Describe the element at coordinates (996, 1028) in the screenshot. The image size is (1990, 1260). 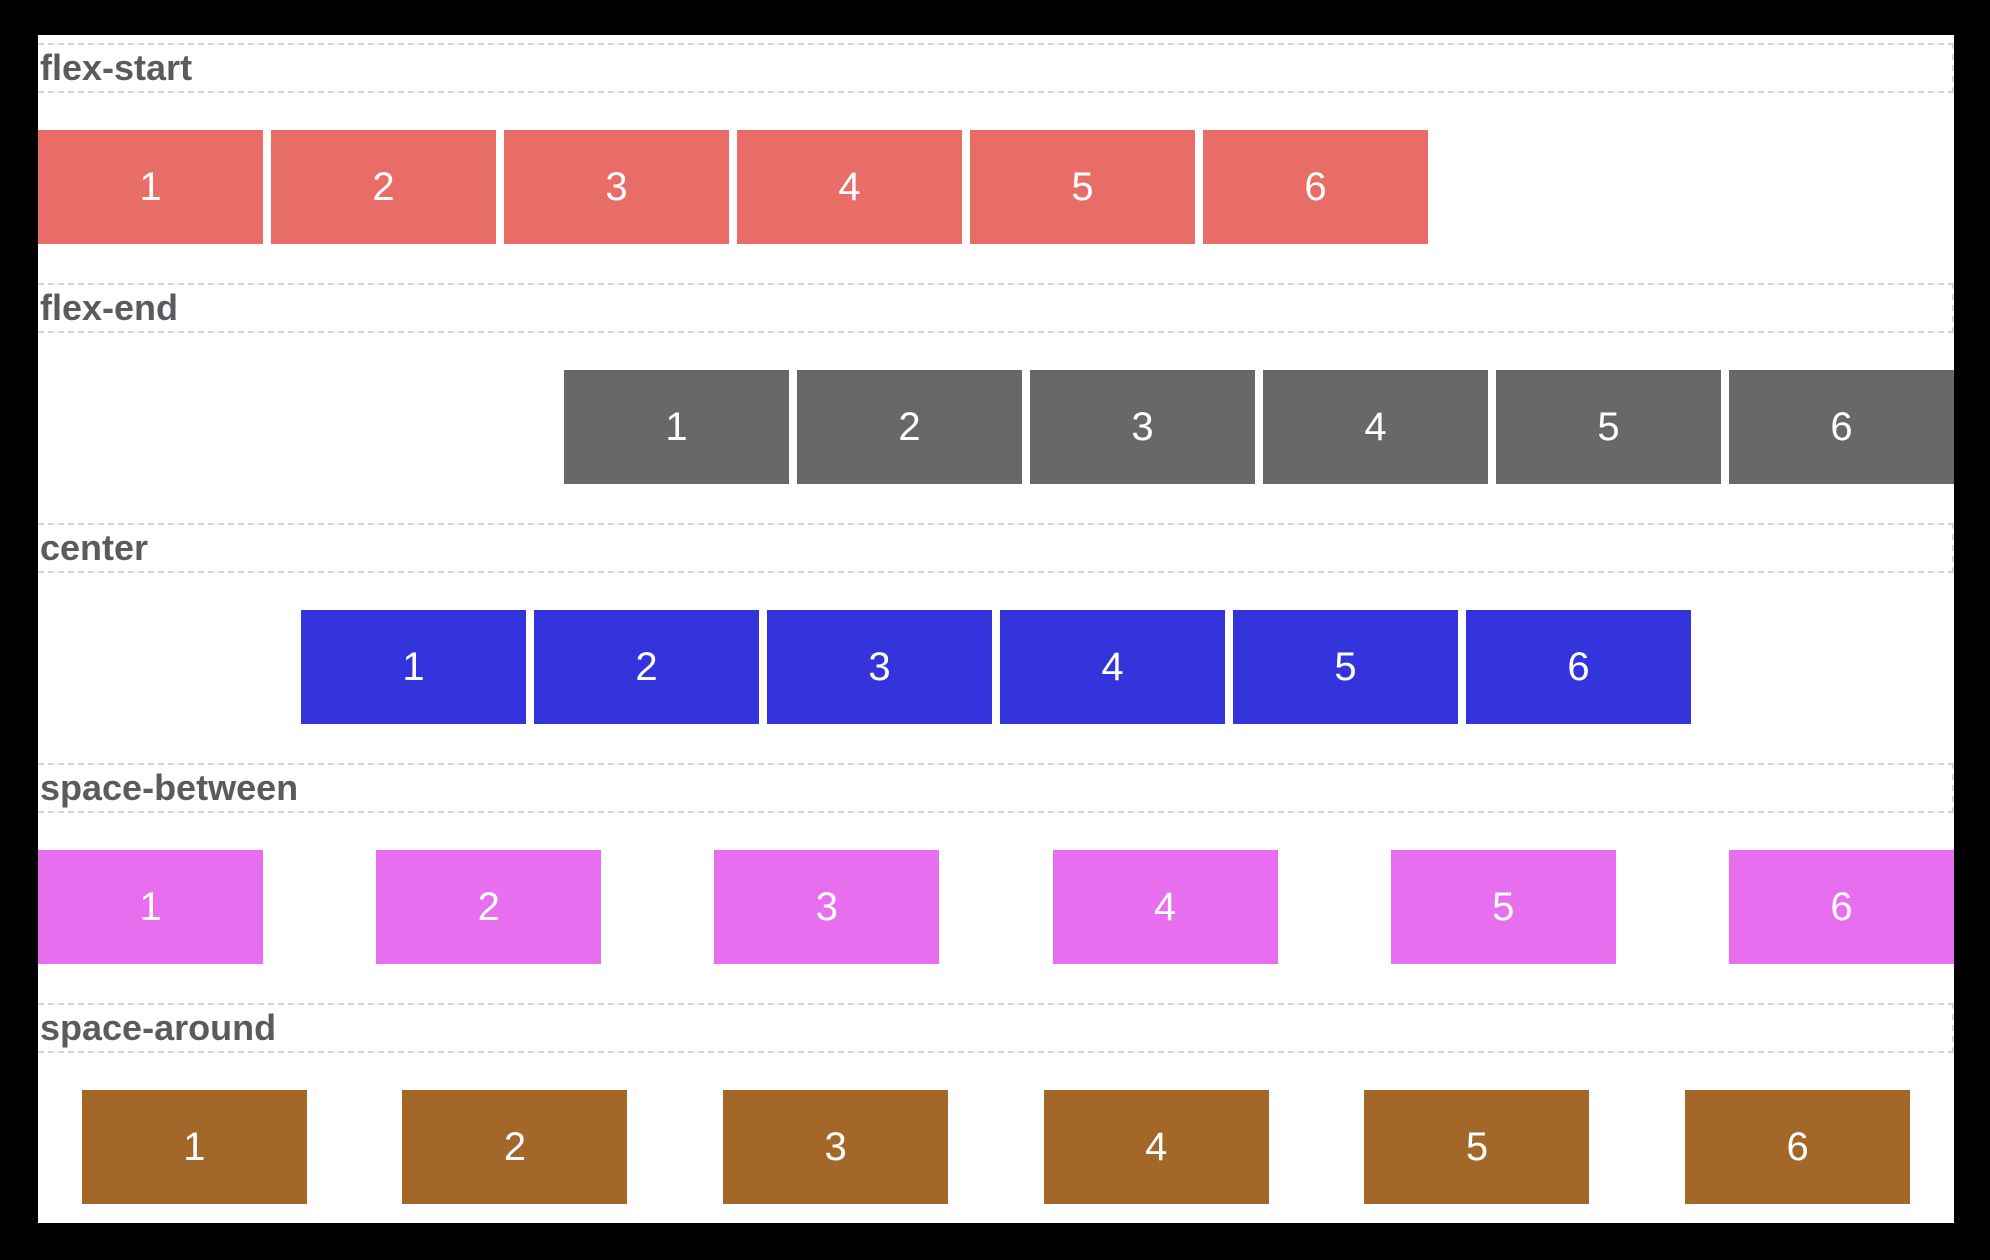
I see `section-label: space-around` at that location.